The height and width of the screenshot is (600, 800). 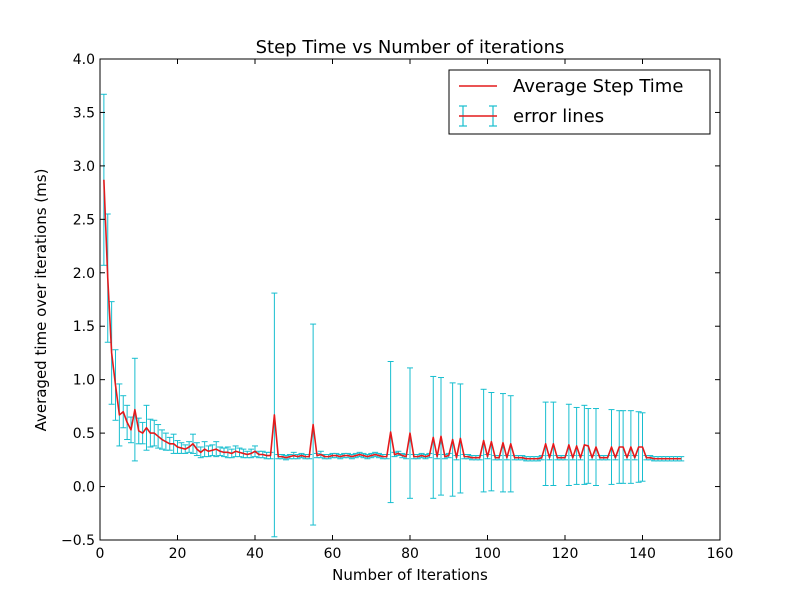 What do you see at coordinates (565, 554) in the screenshot?
I see `x-tick-label: 120` at bounding box center [565, 554].